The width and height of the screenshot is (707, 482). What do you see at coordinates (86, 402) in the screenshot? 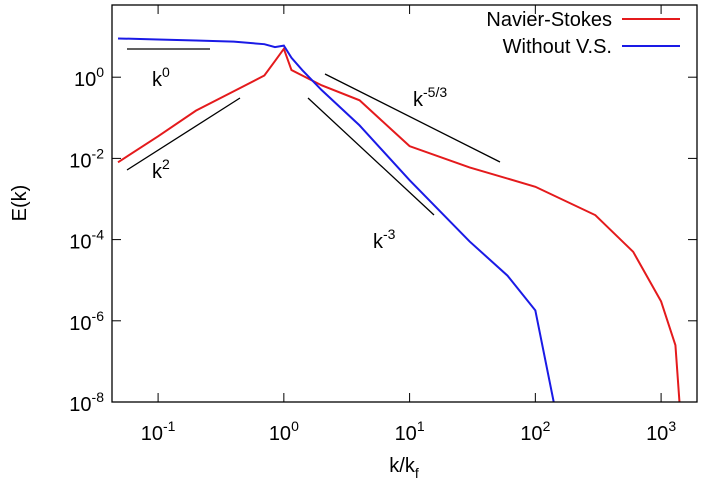
I see `y-tick-label: 10⁻⁸` at bounding box center [86, 402].